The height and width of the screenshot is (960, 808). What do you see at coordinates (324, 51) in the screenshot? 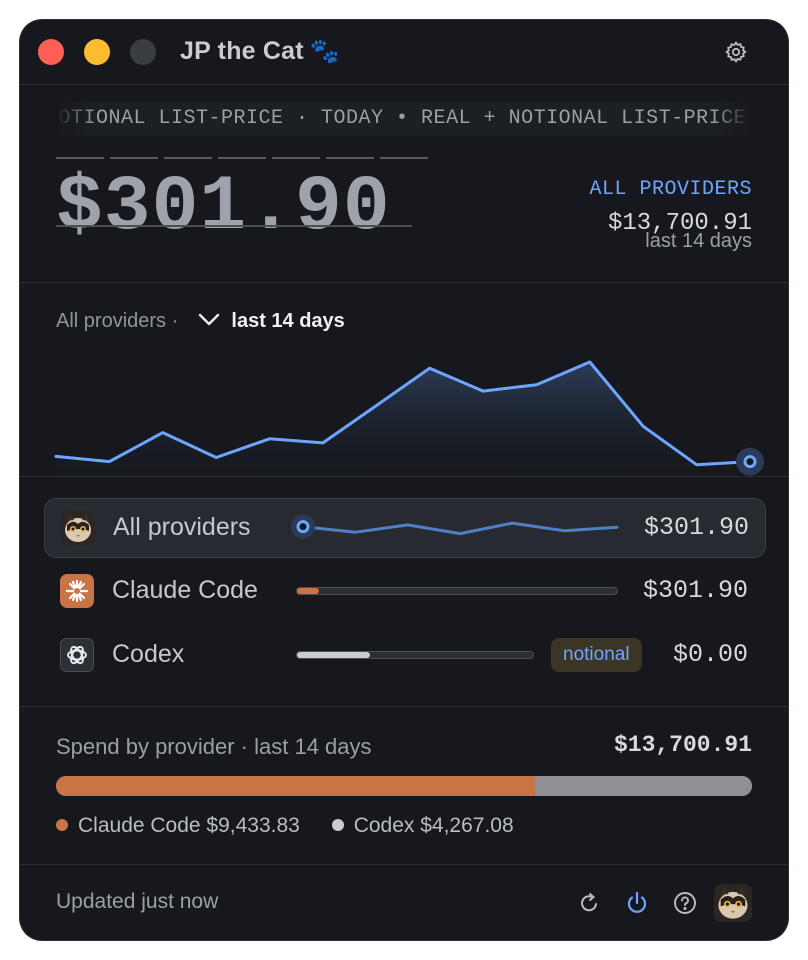
I see `paw-icon: 🐾` at bounding box center [324, 51].